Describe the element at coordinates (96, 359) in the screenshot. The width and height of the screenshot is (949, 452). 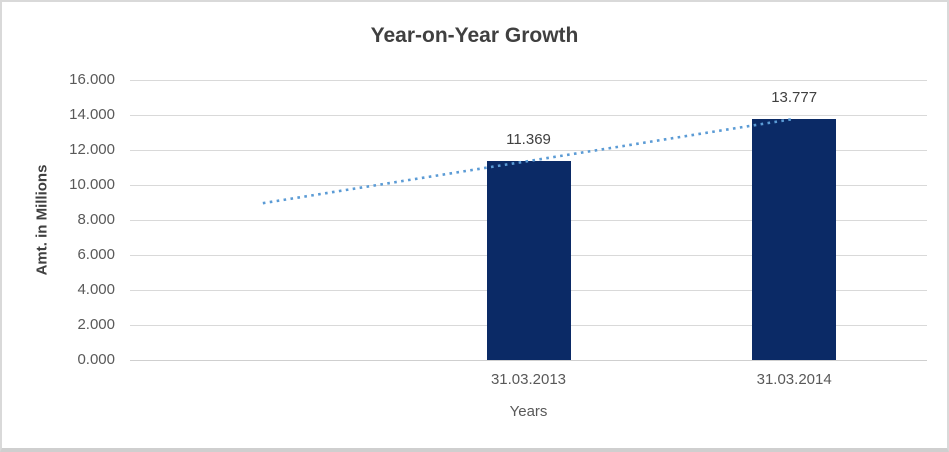
I see `y-tick-label: 0.000` at that location.